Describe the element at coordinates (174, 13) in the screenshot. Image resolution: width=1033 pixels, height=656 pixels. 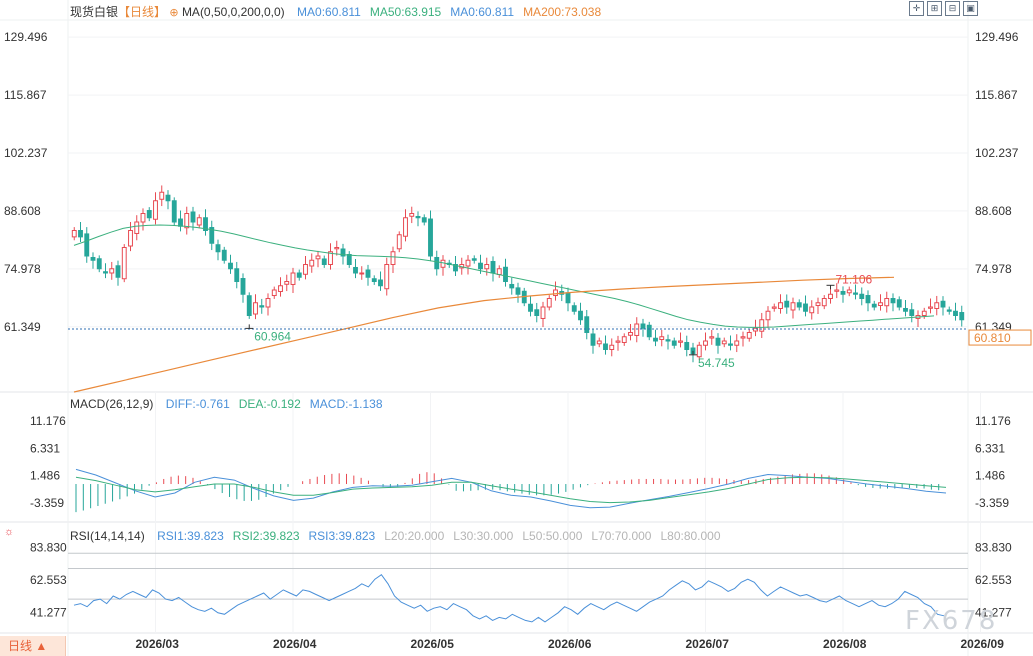
I see `settings-icon: ⊕` at that location.